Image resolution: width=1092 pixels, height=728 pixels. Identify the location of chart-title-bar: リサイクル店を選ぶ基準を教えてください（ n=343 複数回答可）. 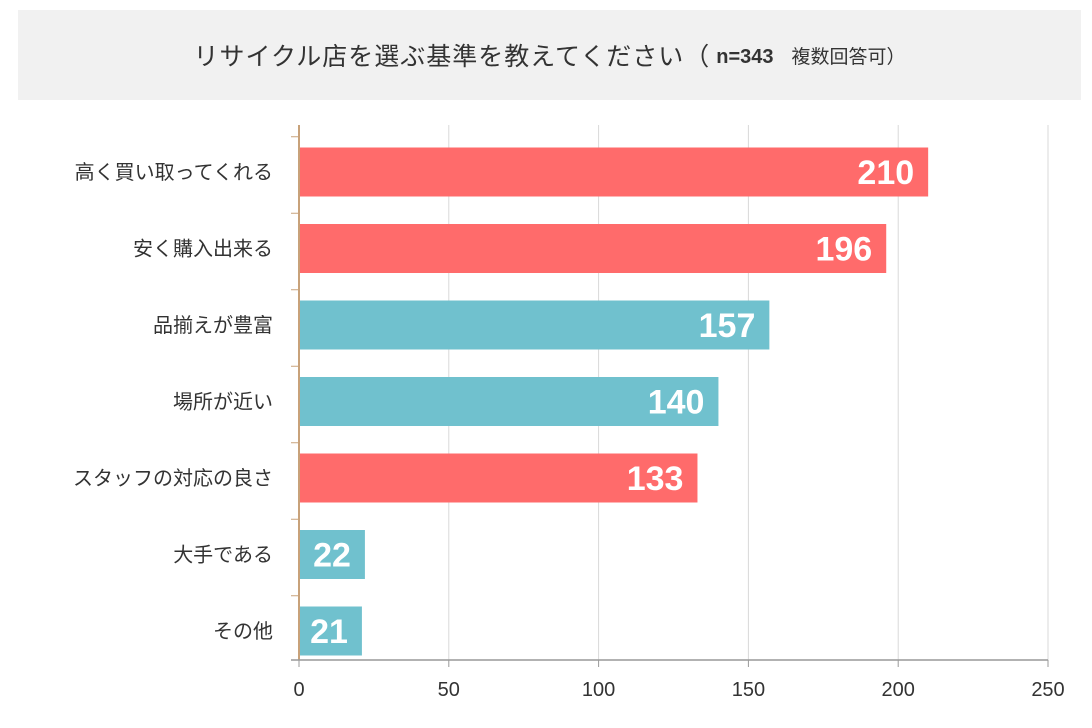
(549, 55).